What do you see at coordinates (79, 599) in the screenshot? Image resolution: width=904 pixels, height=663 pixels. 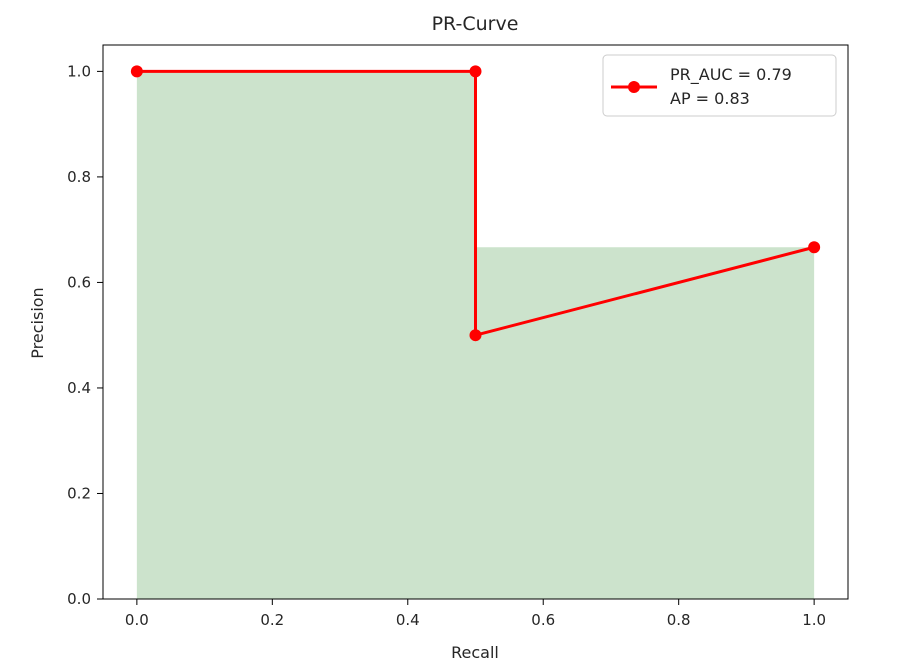 I see `y-tick-label: 0.0` at bounding box center [79, 599].